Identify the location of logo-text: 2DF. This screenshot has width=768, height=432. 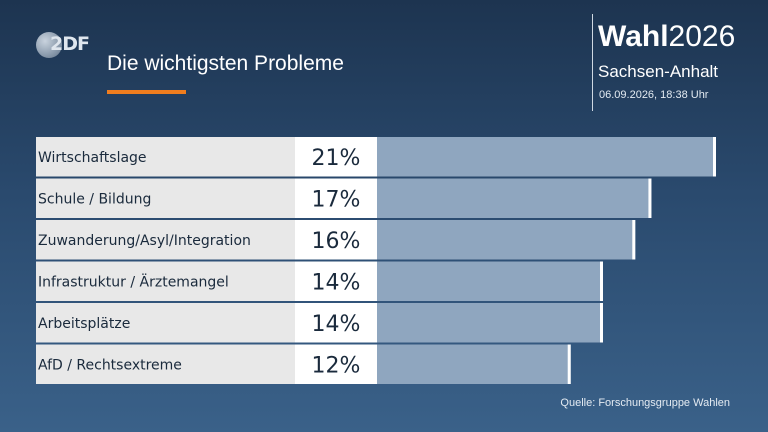
(70, 44).